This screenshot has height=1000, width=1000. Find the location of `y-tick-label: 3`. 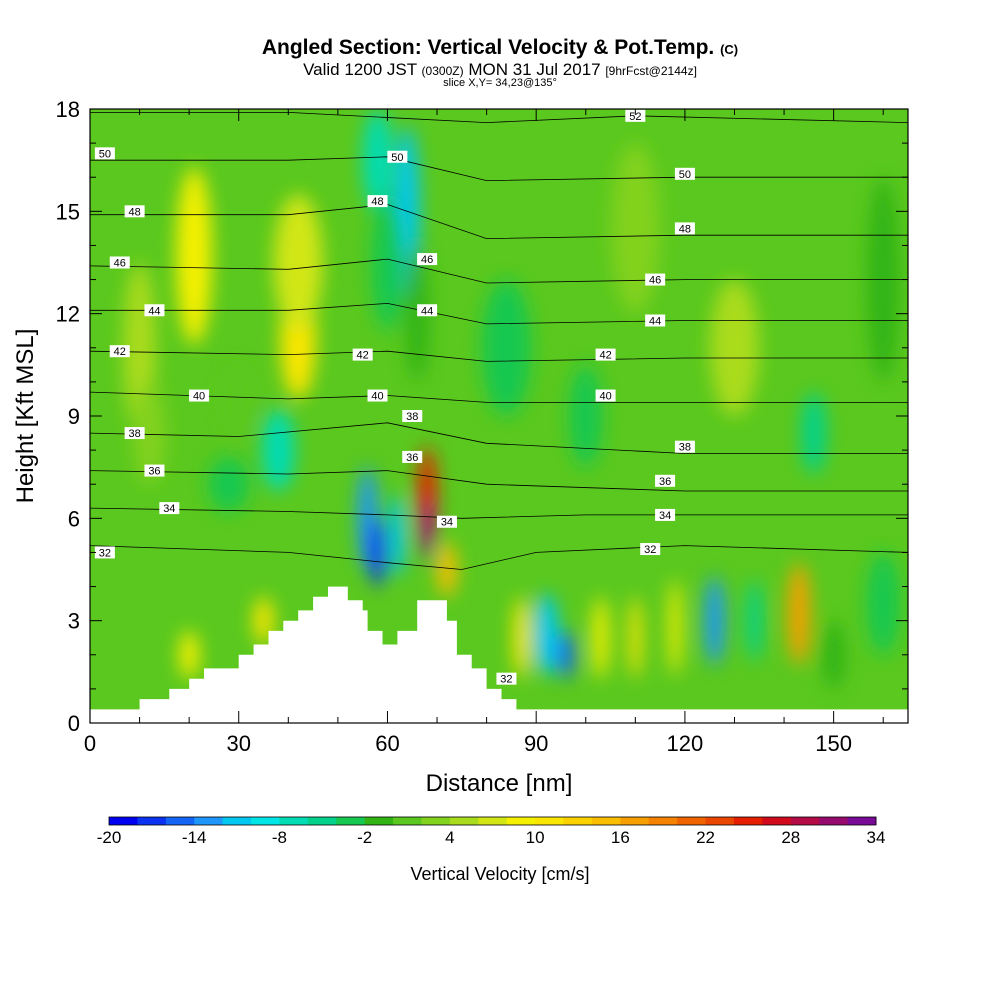

y-tick-label: 3 is located at coordinates (74, 621).